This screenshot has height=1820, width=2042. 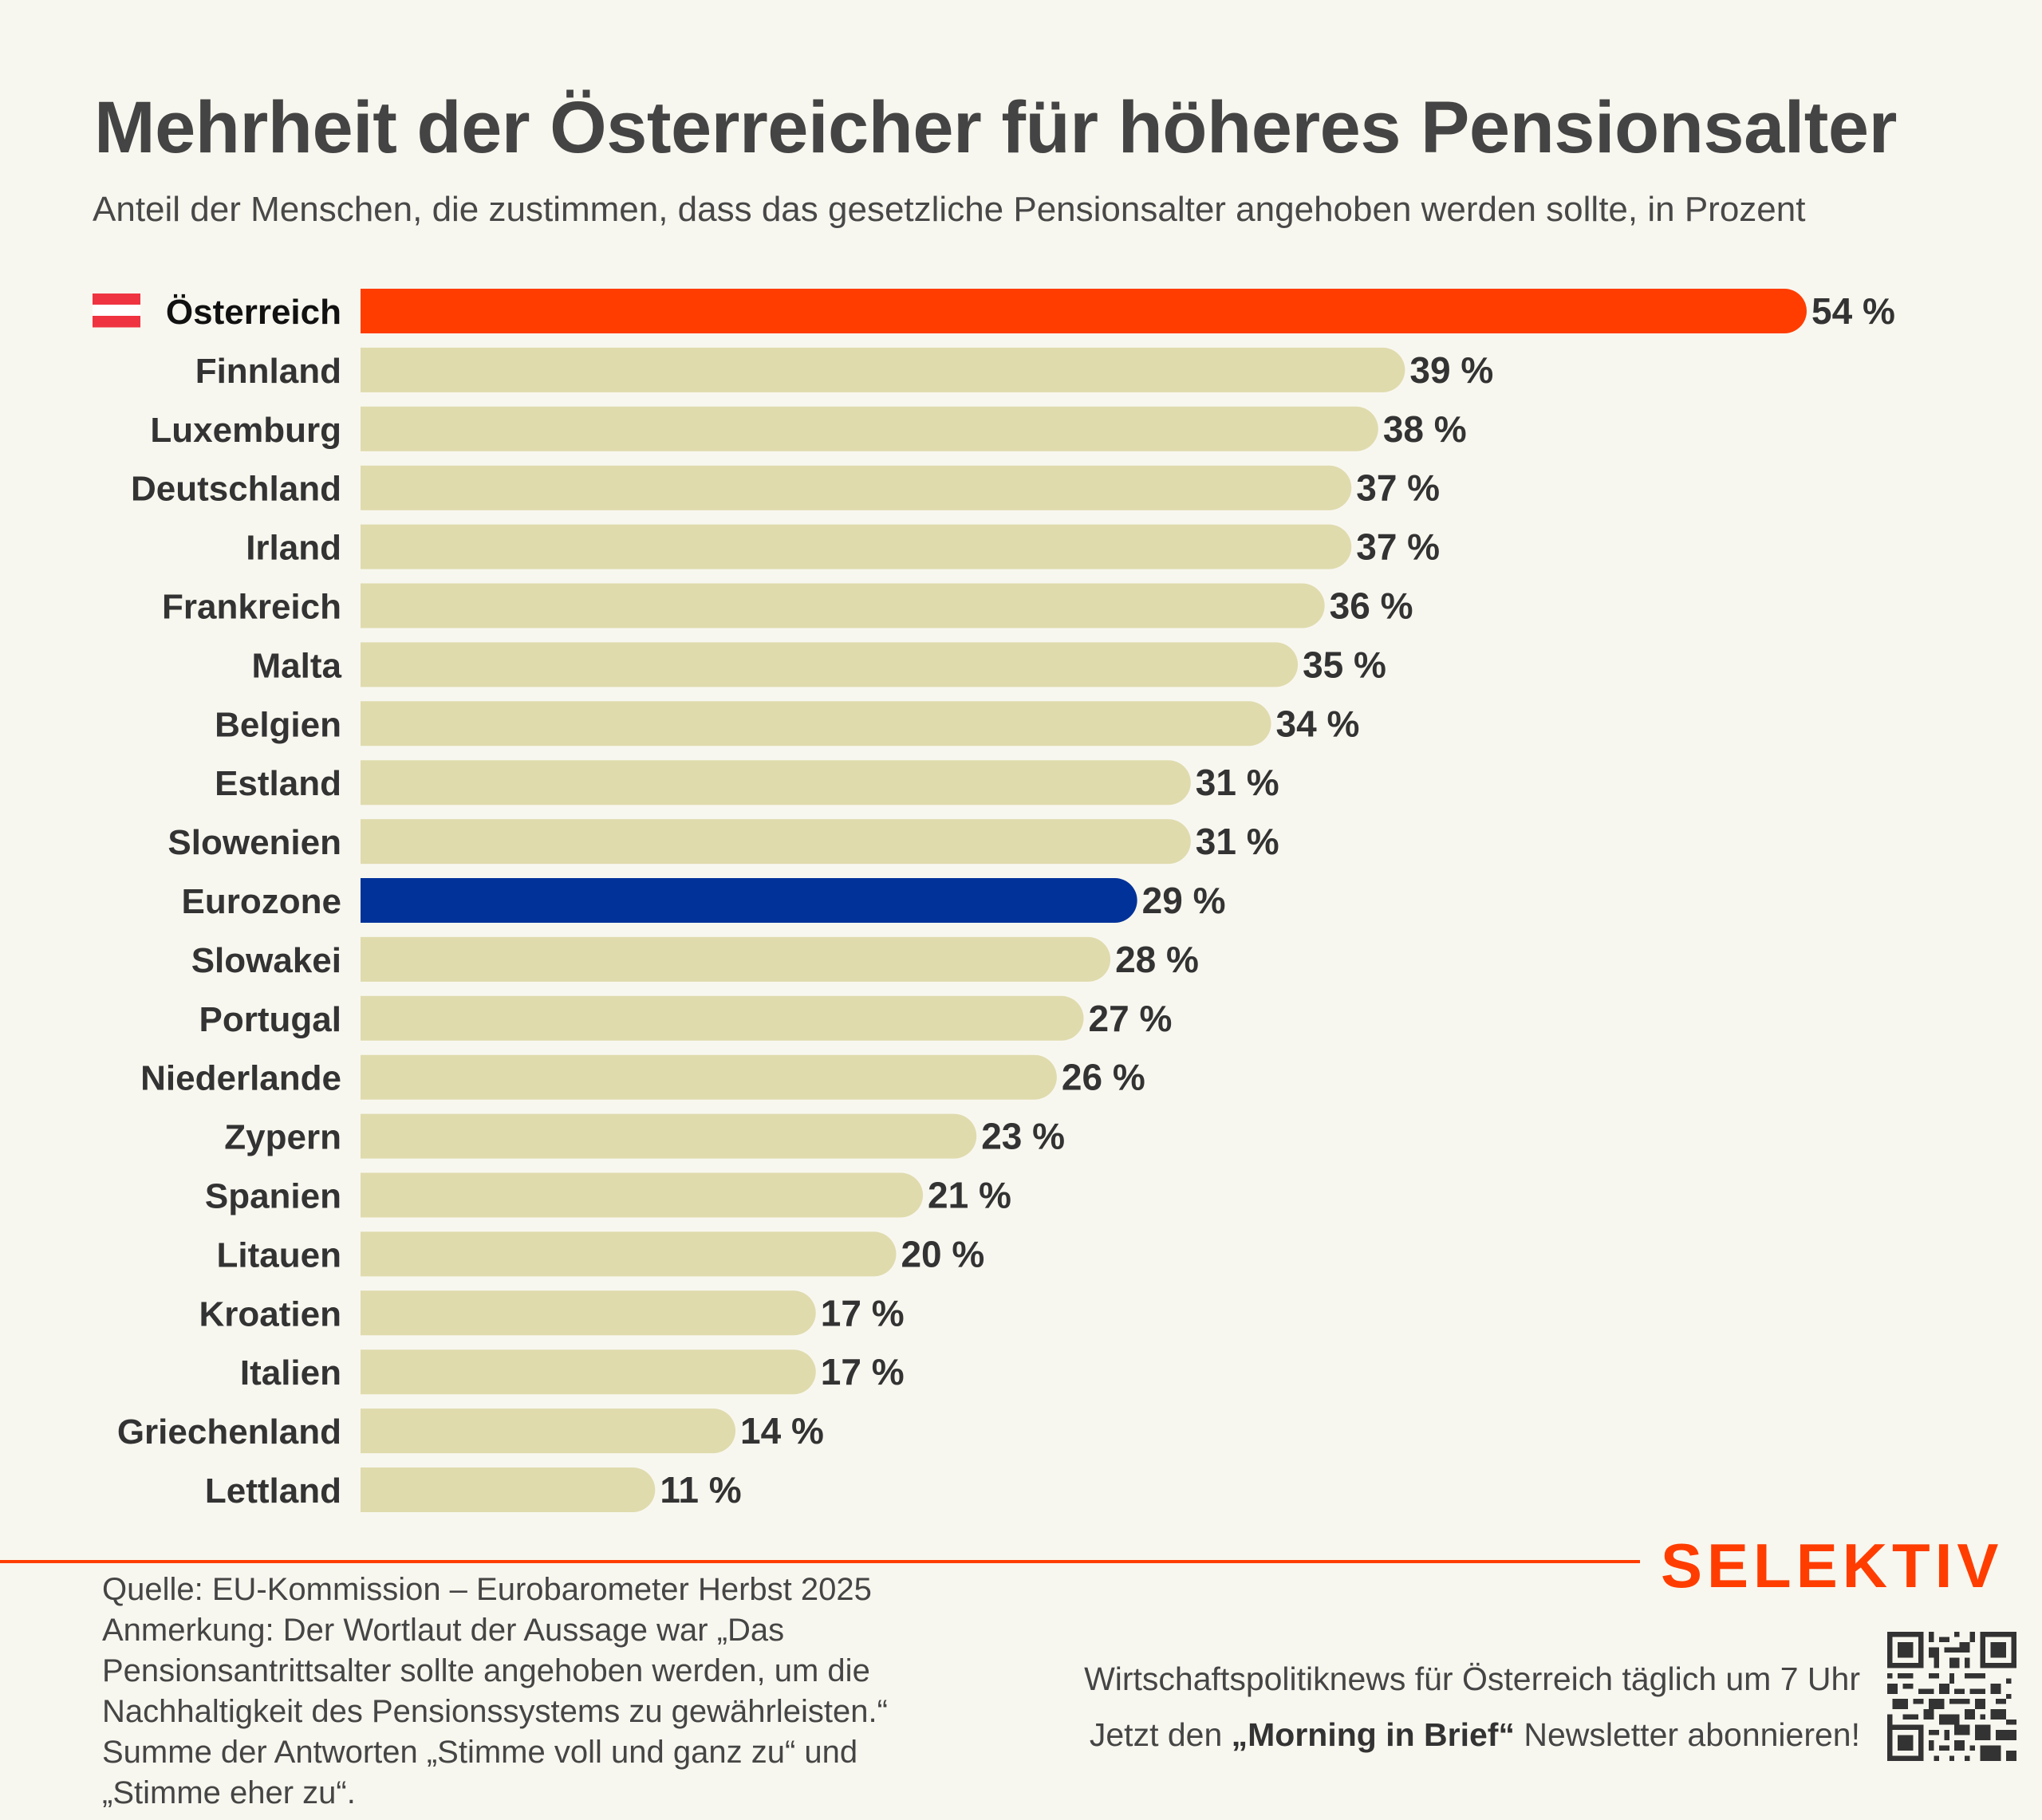 I want to click on bar-kroatien, so click(x=588, y=1313).